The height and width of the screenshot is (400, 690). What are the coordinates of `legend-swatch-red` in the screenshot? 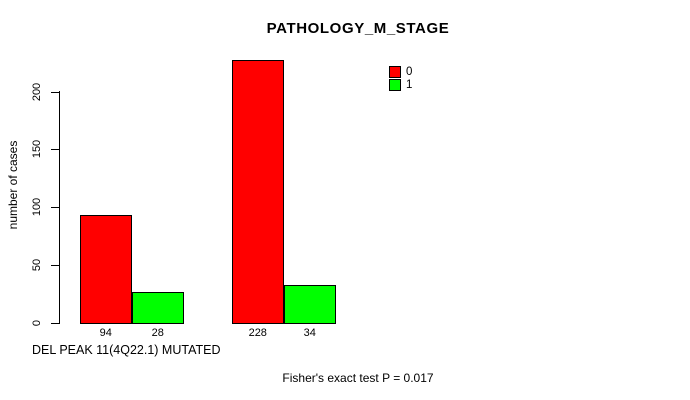 It's located at (395, 72).